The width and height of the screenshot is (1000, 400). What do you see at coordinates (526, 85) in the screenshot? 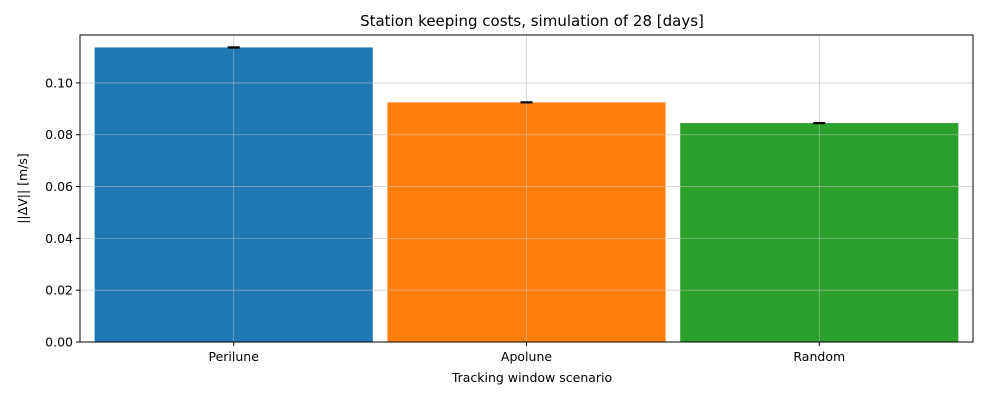
I see `error-bars` at bounding box center [526, 85].